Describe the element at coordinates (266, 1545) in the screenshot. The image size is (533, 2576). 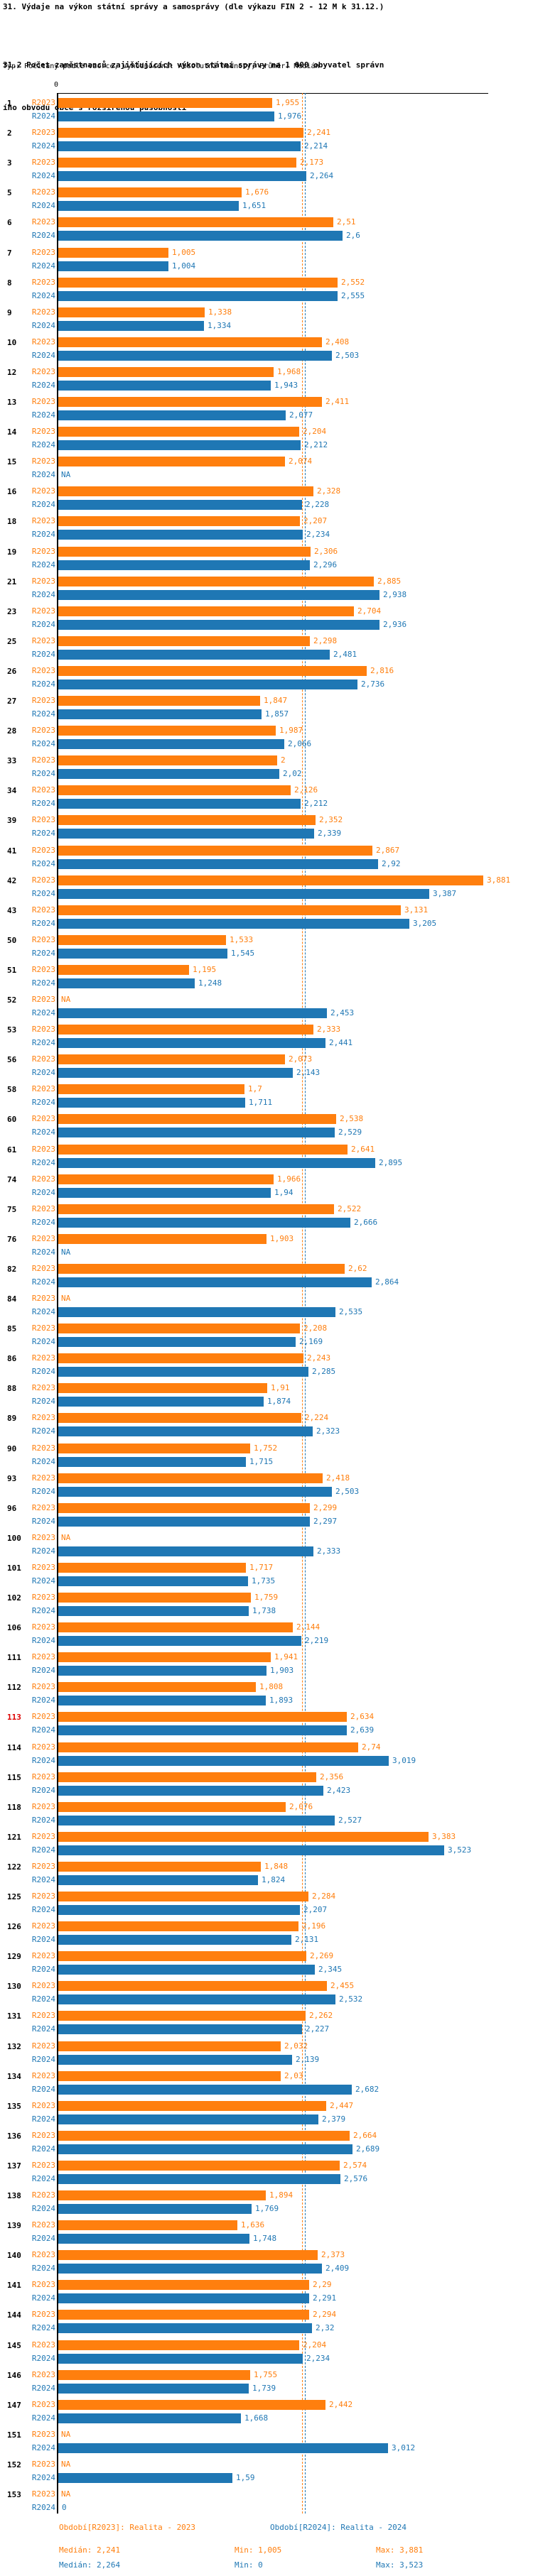
I see `row-group: 100 R2023 NA R2024 2,333` at that location.